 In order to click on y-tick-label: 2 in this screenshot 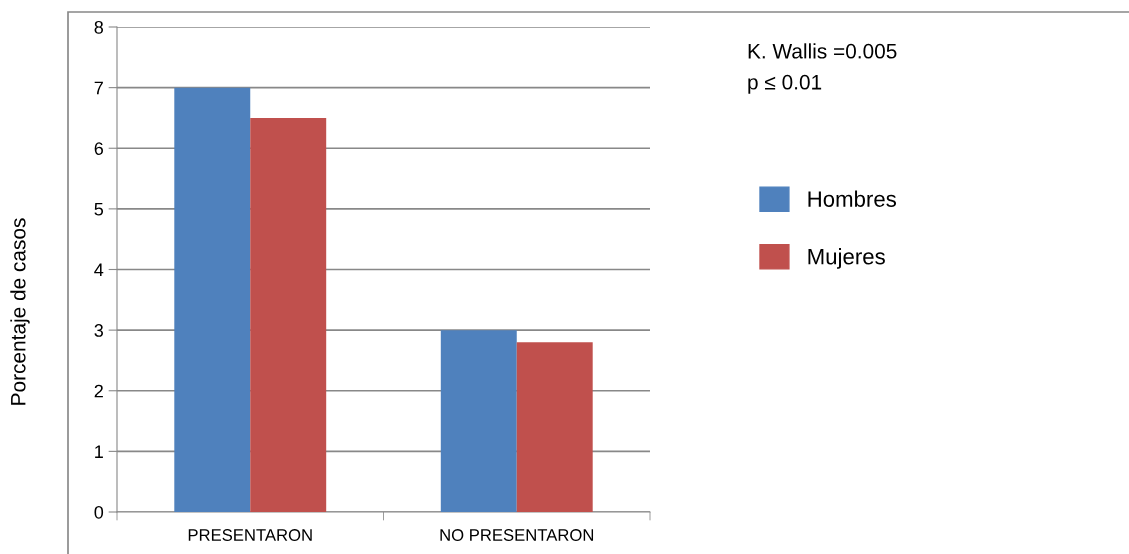, I will do `click(98, 391)`.